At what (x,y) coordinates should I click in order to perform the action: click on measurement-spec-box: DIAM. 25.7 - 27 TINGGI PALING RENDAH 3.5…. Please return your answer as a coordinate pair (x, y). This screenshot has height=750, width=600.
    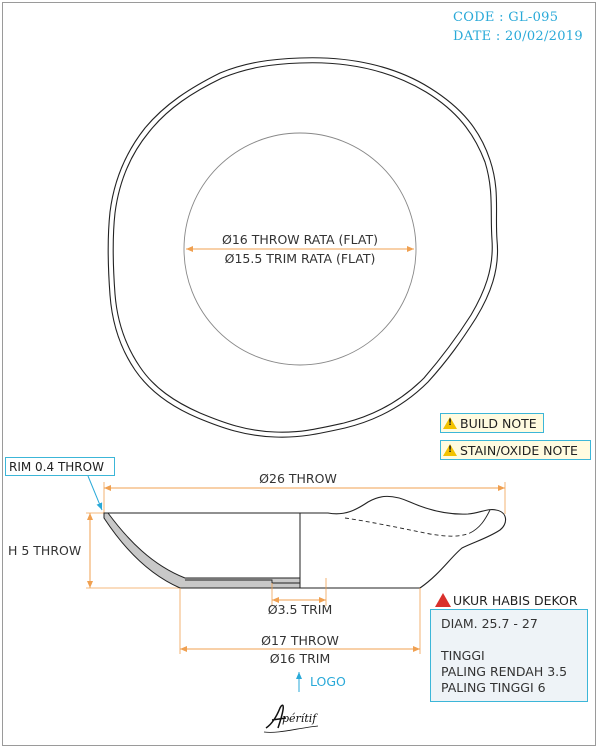
    Looking at the image, I should click on (509, 655).